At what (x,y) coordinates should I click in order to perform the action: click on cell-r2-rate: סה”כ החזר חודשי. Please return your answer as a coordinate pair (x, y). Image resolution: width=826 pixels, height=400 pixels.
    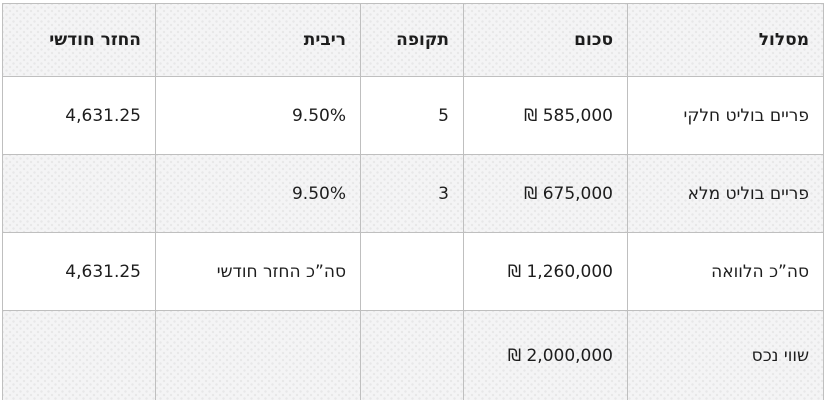
    Looking at the image, I should click on (258, 271).